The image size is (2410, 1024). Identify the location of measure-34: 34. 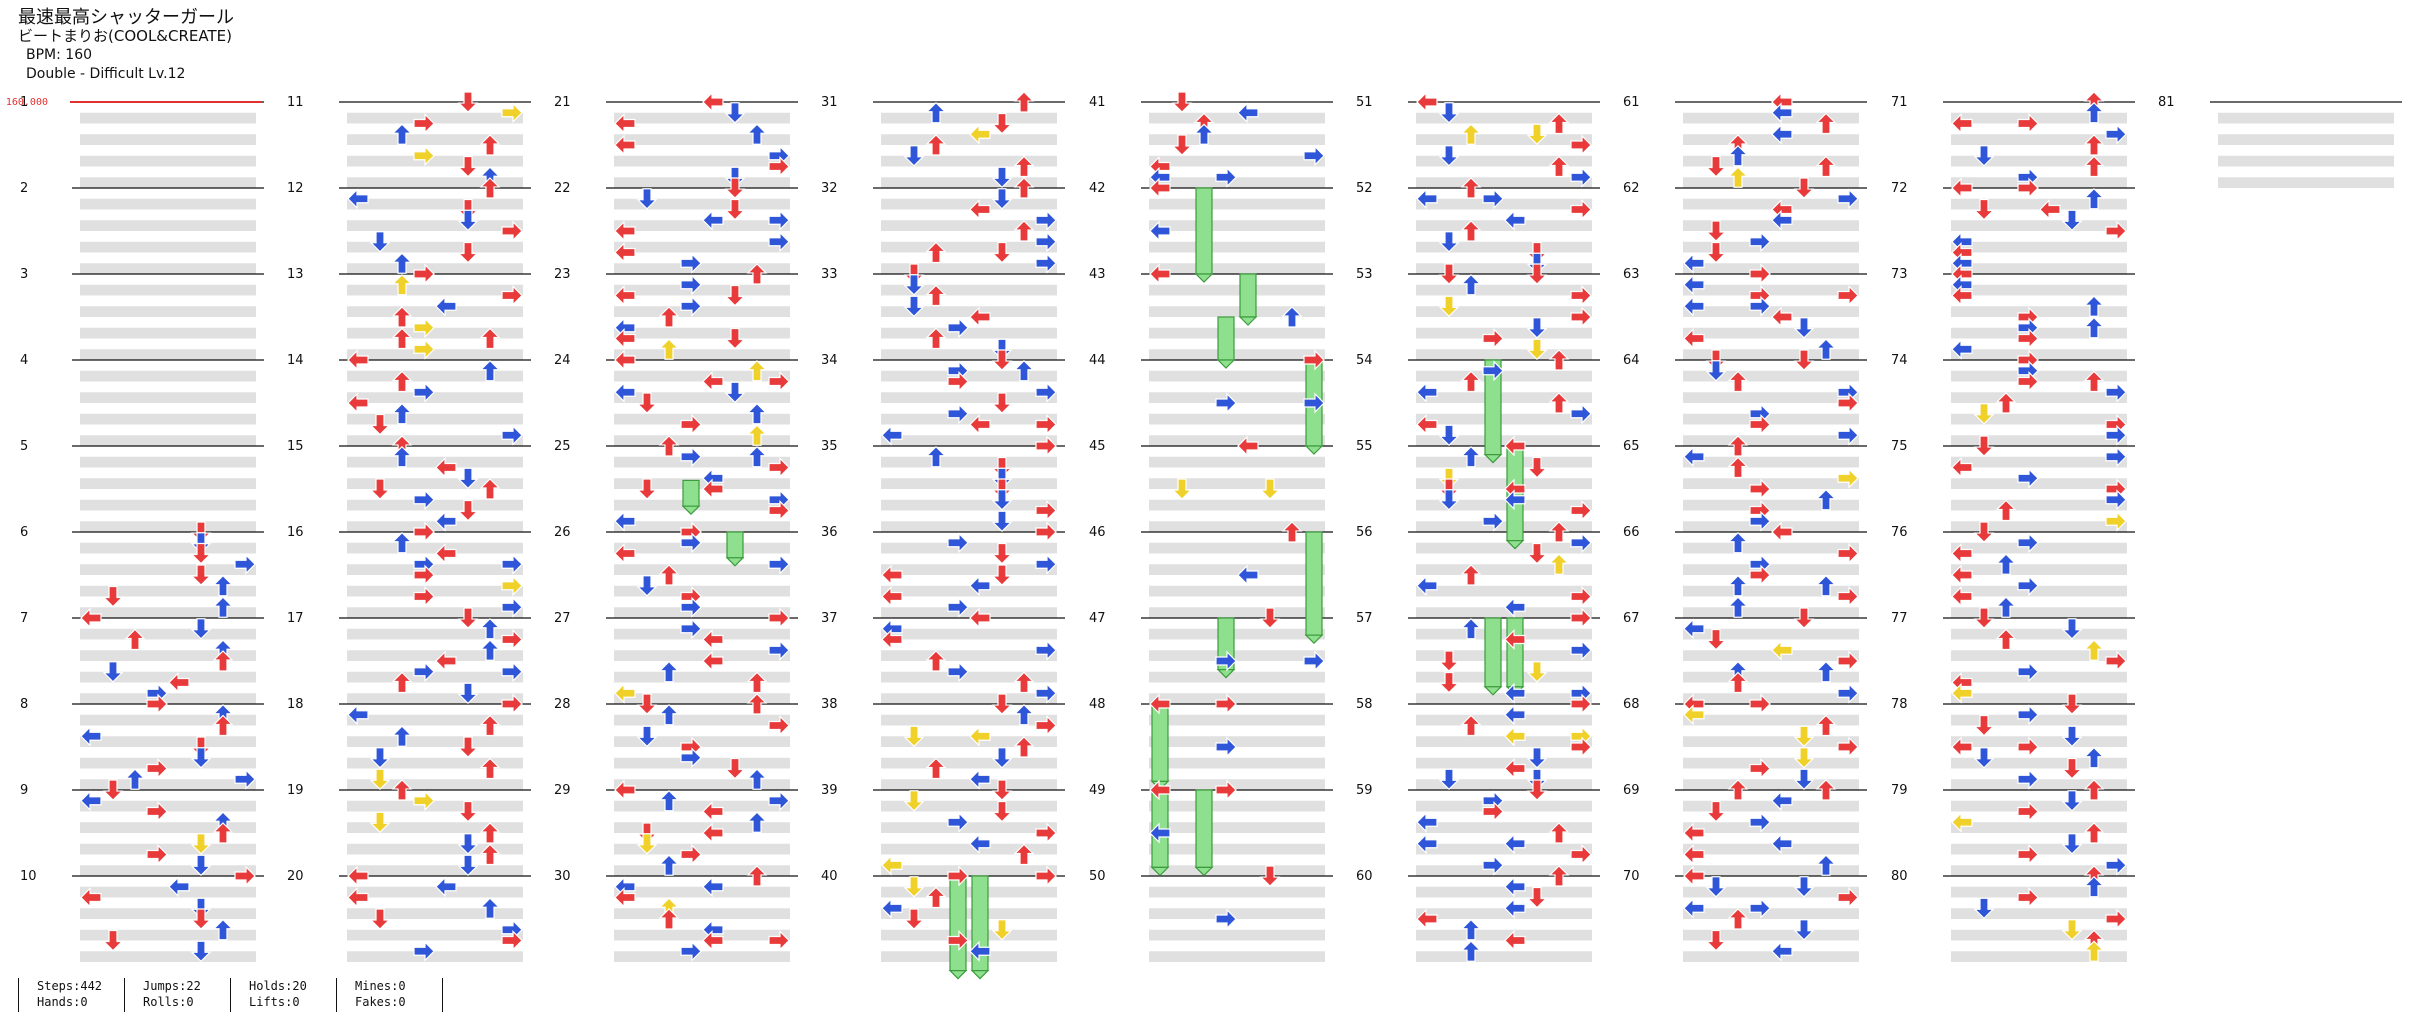
(943, 399).